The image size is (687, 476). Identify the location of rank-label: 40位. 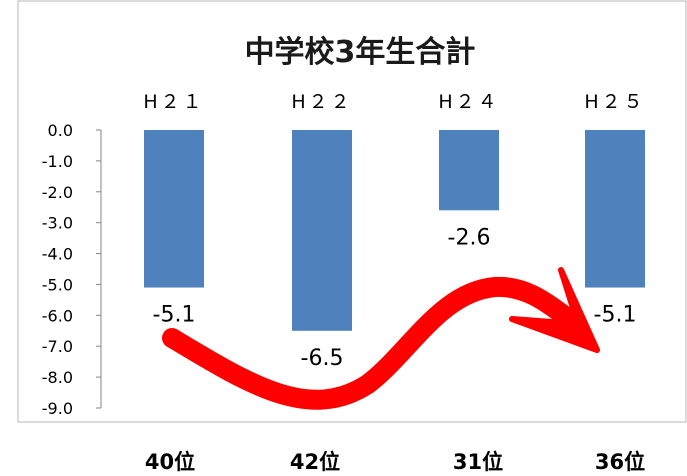
(170, 462).